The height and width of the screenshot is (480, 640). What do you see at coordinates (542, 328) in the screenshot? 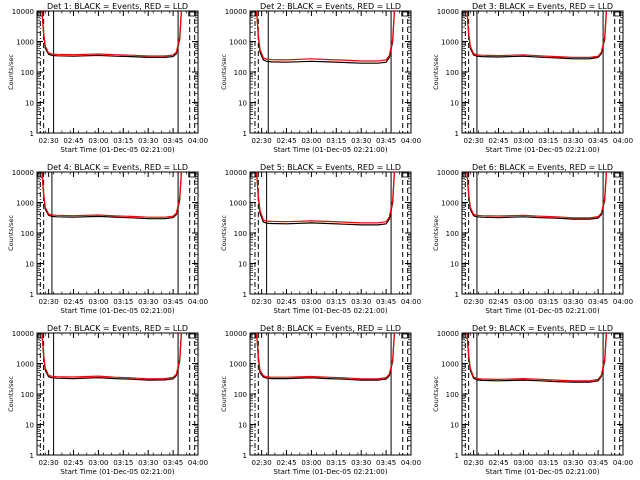
I see `panel-title: Det 9: BLACK = Events, RED = LLD` at bounding box center [542, 328].